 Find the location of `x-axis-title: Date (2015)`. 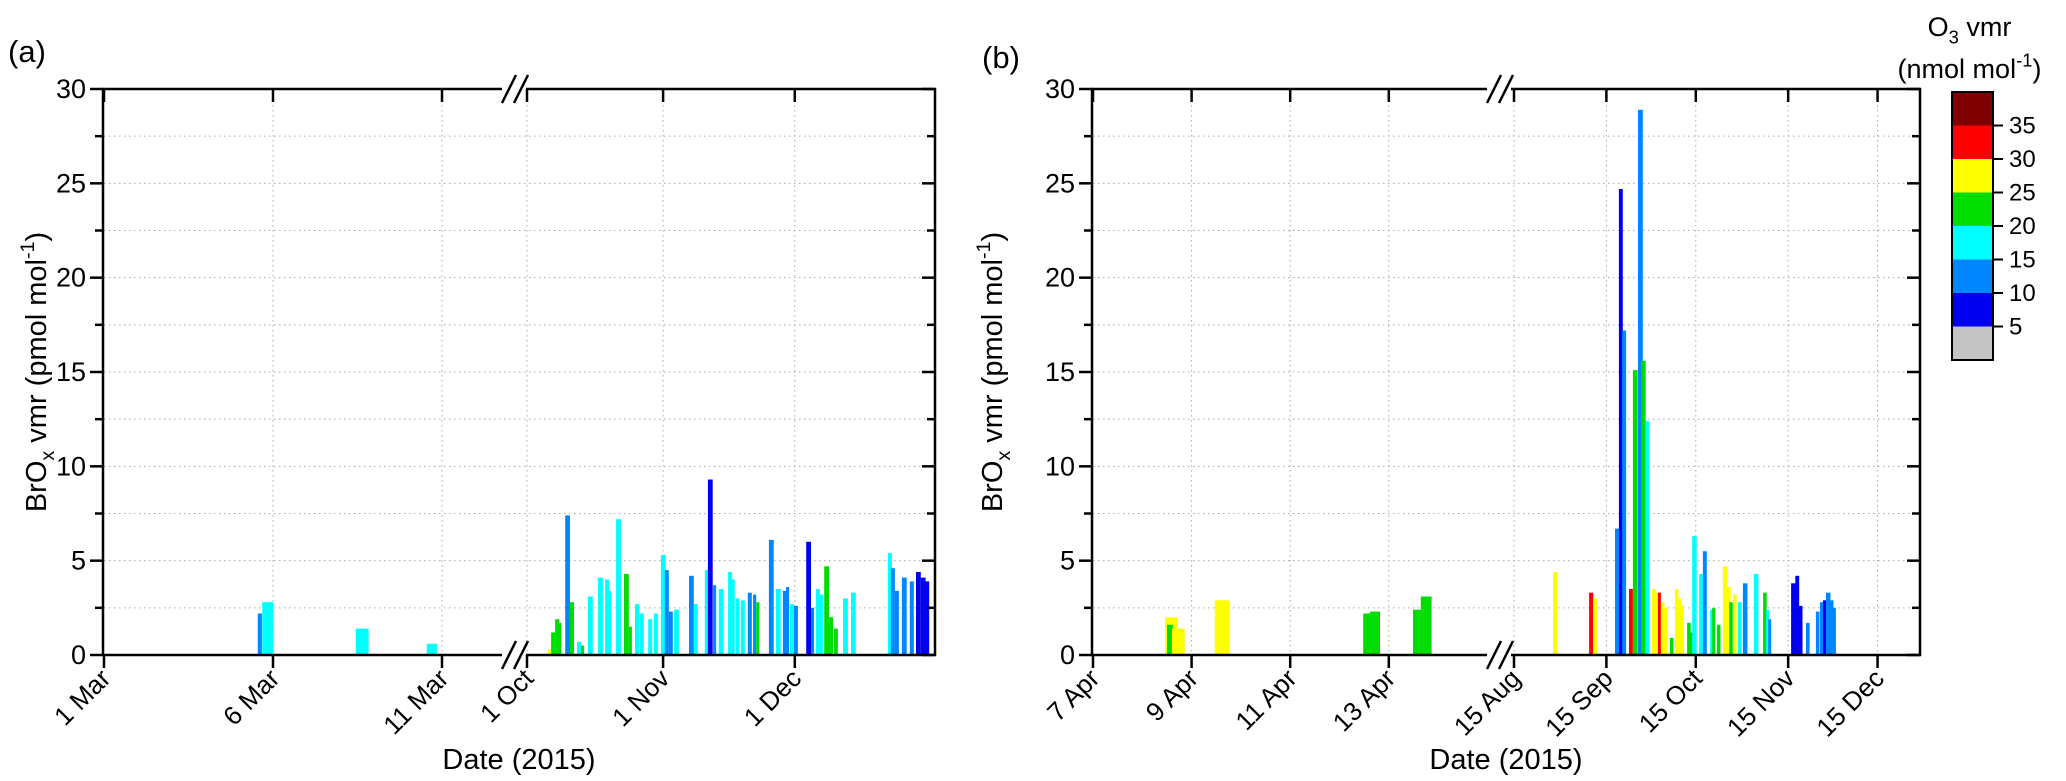

x-axis-title: Date (2015) is located at coordinates (518, 760).